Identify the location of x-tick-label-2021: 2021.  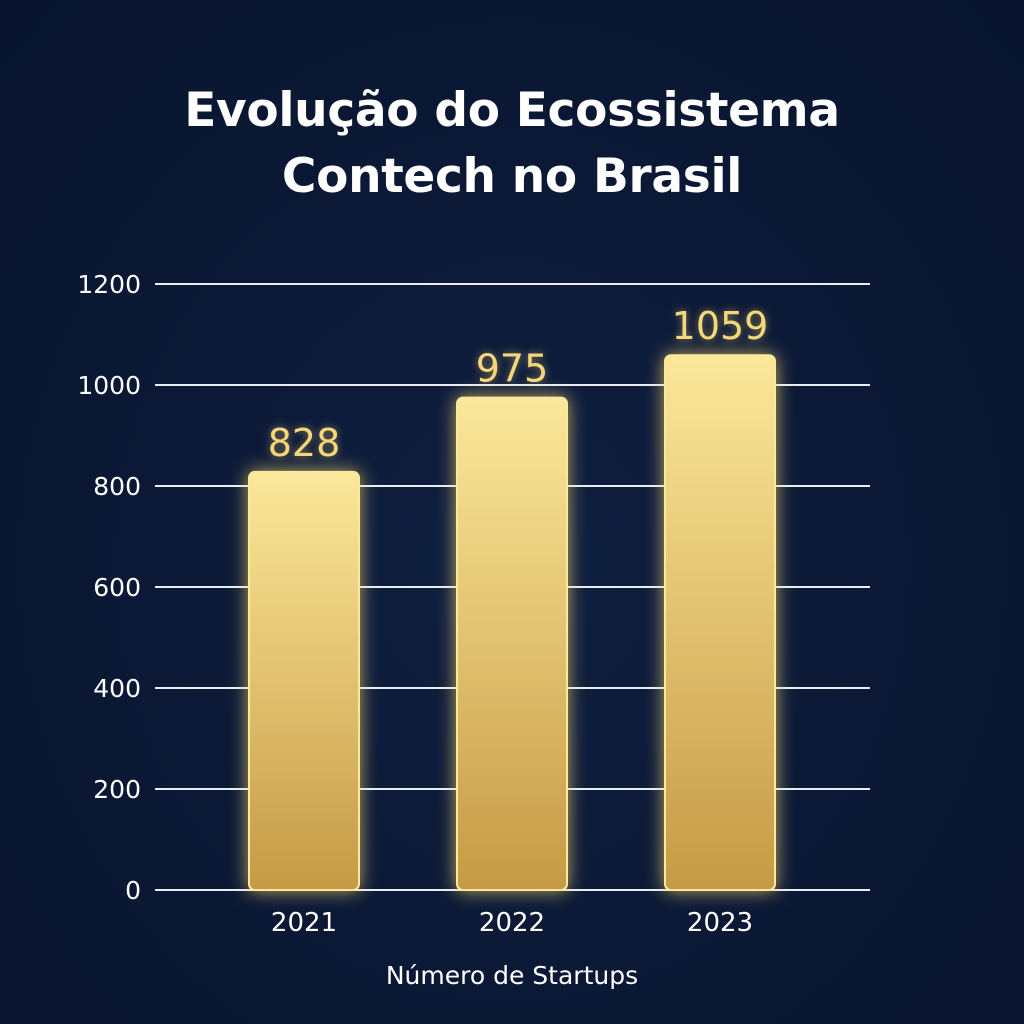
(304, 923).